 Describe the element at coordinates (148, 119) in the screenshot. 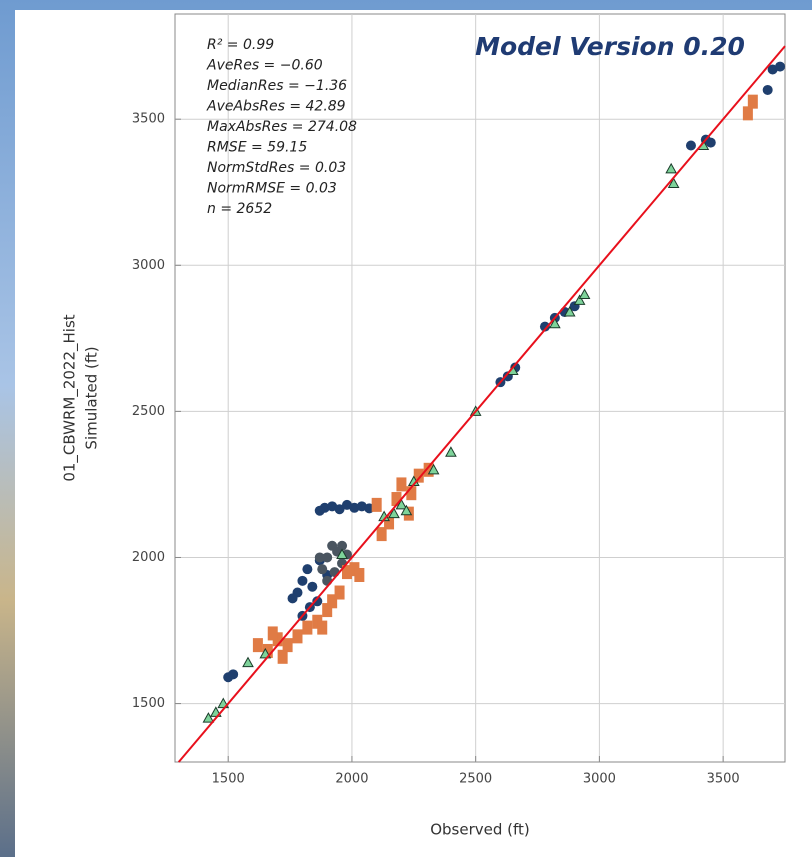

I see `y-tick-label: 3500` at that location.